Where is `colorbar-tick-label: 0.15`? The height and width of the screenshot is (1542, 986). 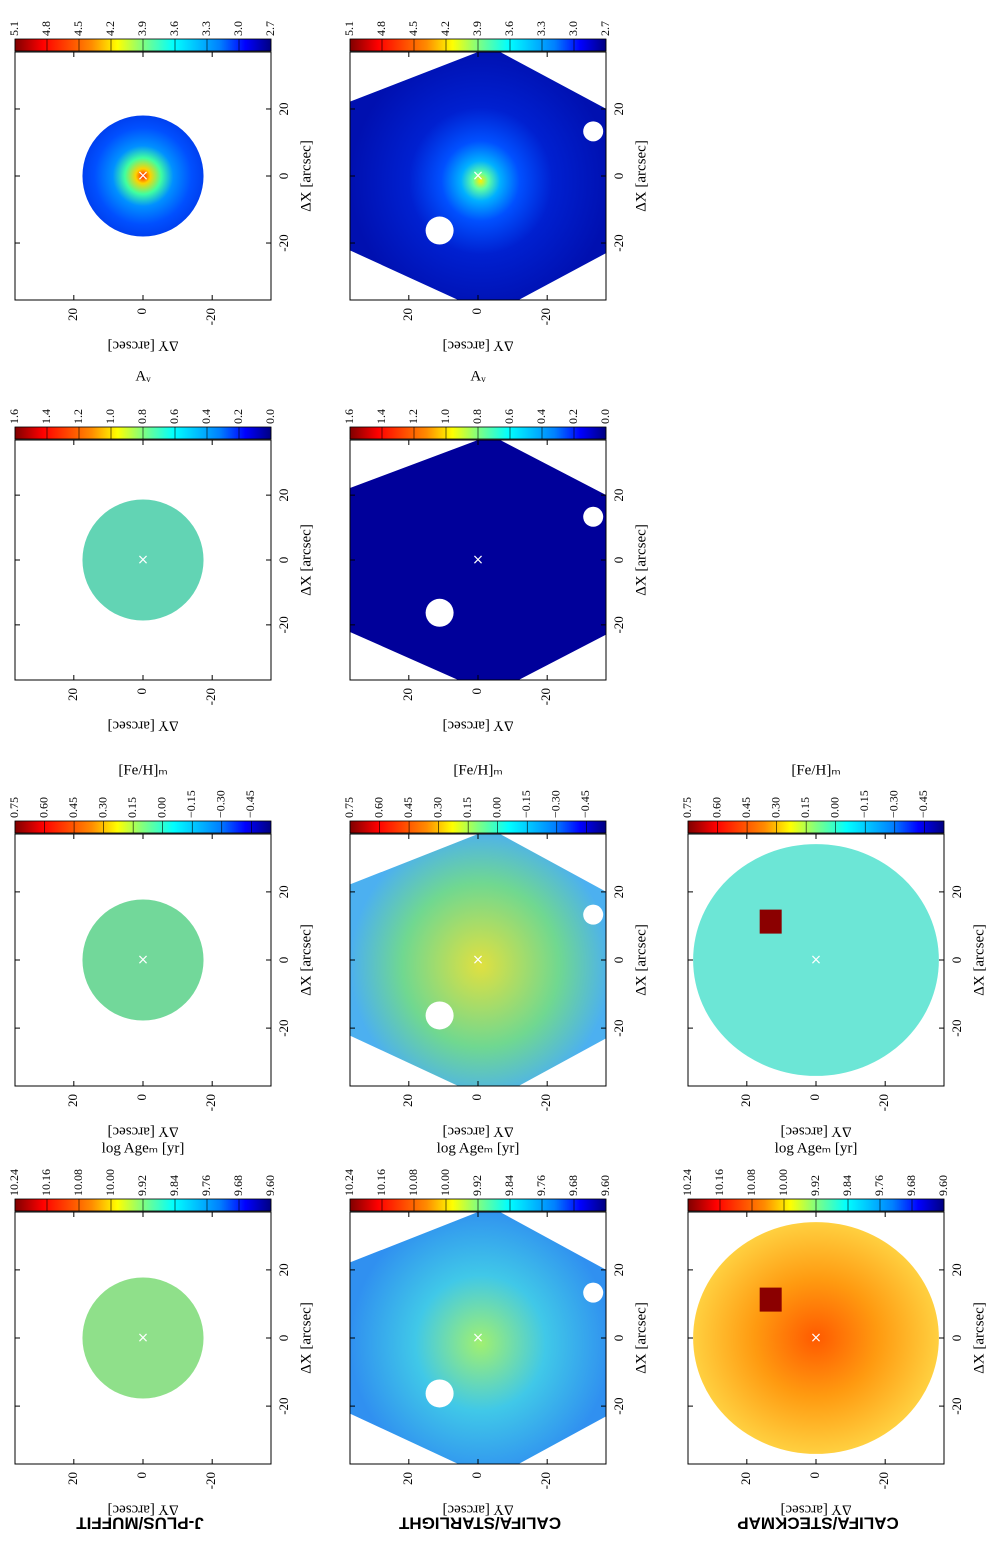
colorbar-tick-label: 0.15 is located at coordinates (805, 807).